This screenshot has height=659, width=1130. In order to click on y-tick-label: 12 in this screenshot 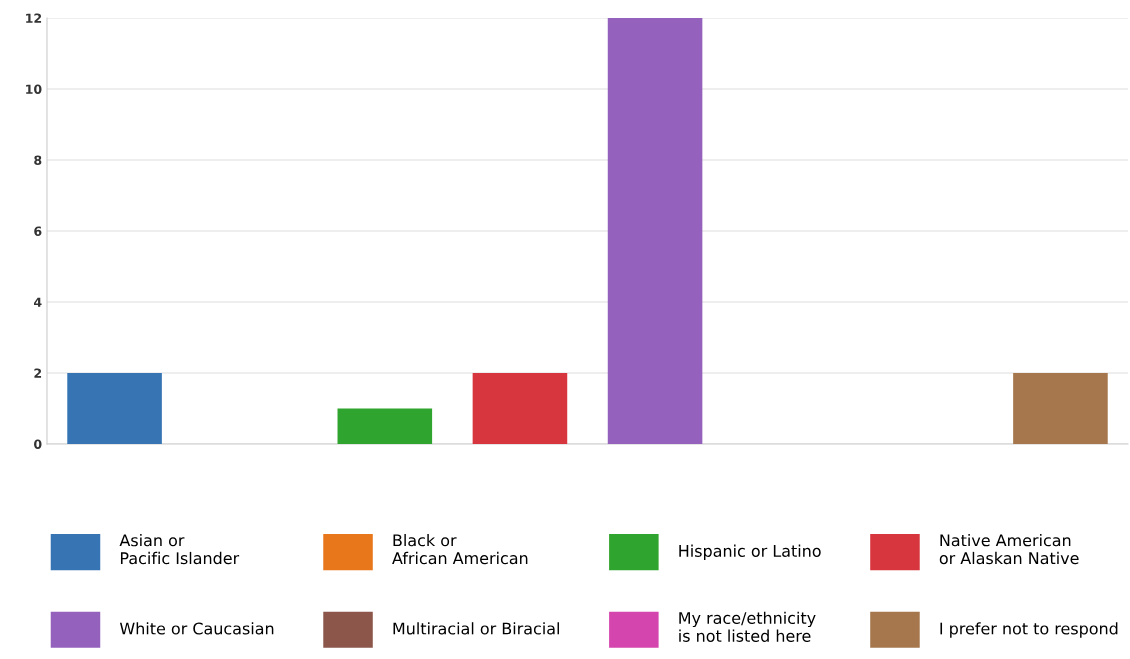, I will do `click(34, 18)`.